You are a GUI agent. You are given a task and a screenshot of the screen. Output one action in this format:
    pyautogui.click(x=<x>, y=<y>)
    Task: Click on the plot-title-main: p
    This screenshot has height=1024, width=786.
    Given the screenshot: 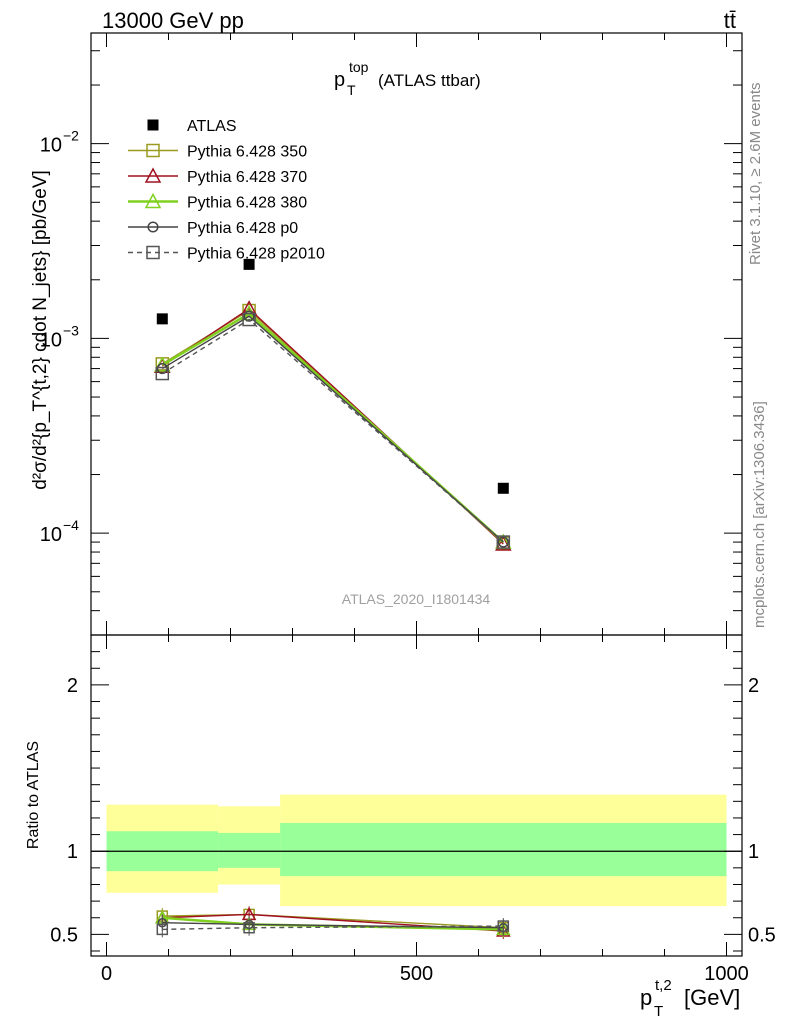 What is the action you would take?
    pyautogui.click(x=339, y=80)
    